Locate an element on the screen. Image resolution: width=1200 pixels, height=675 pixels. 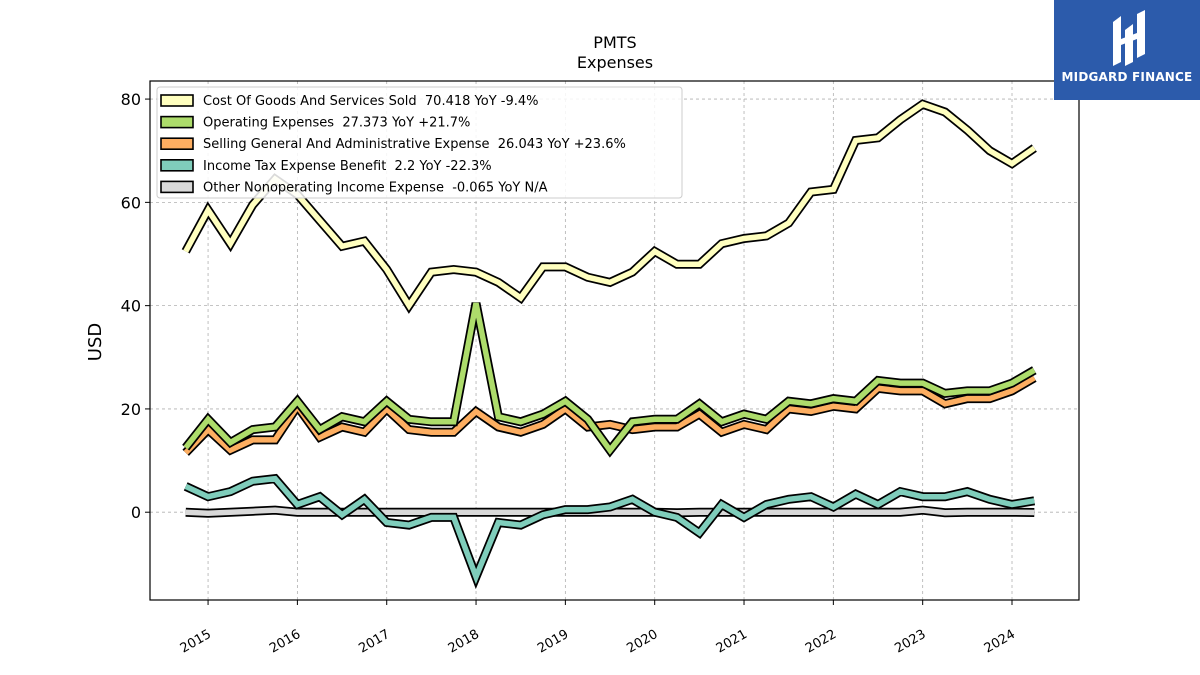
x-tick-label: 2020 is located at coordinates (642, 642).